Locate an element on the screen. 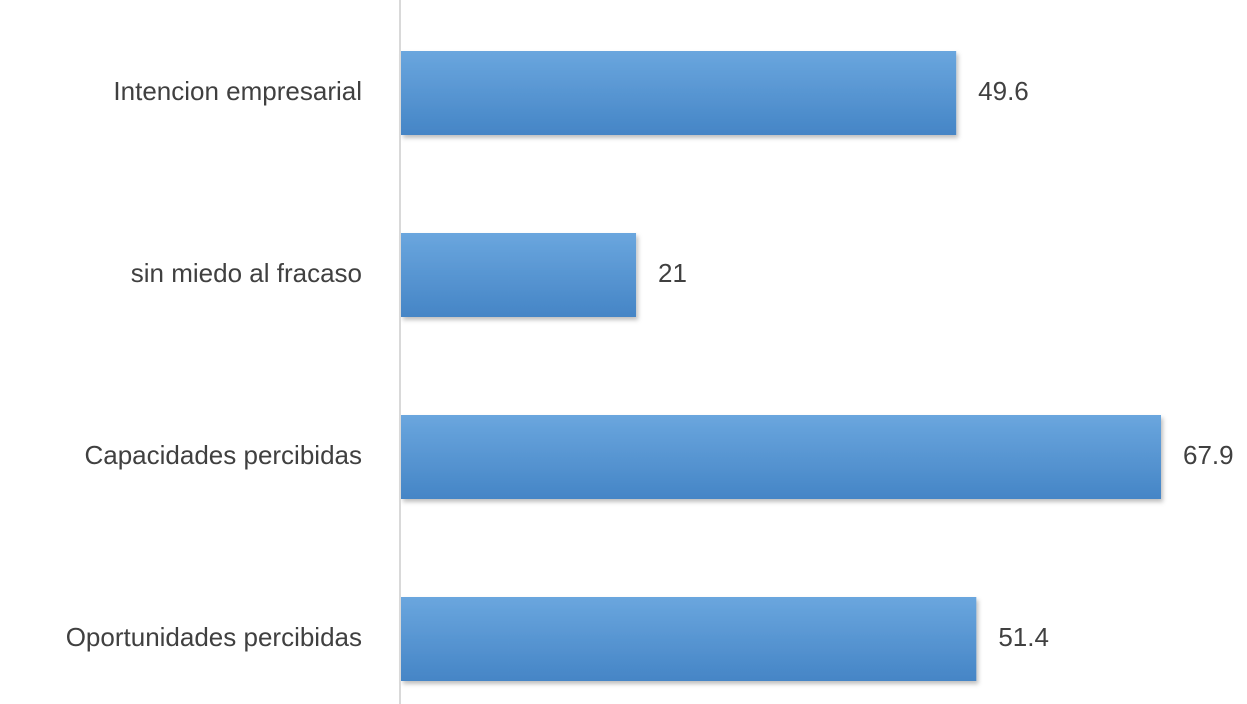 The image size is (1247, 704). category-label: Intencion empresarial is located at coordinates (237, 91).